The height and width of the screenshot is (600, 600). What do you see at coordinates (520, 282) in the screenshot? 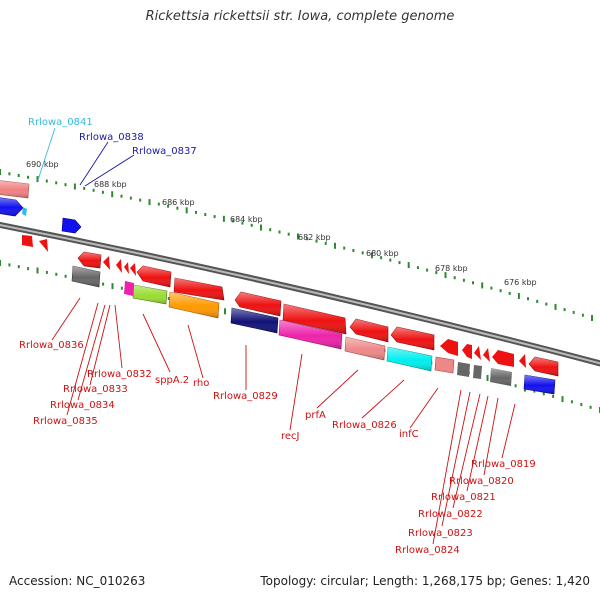
I see `tick-label-676kbp: 676 kbp` at bounding box center [520, 282].